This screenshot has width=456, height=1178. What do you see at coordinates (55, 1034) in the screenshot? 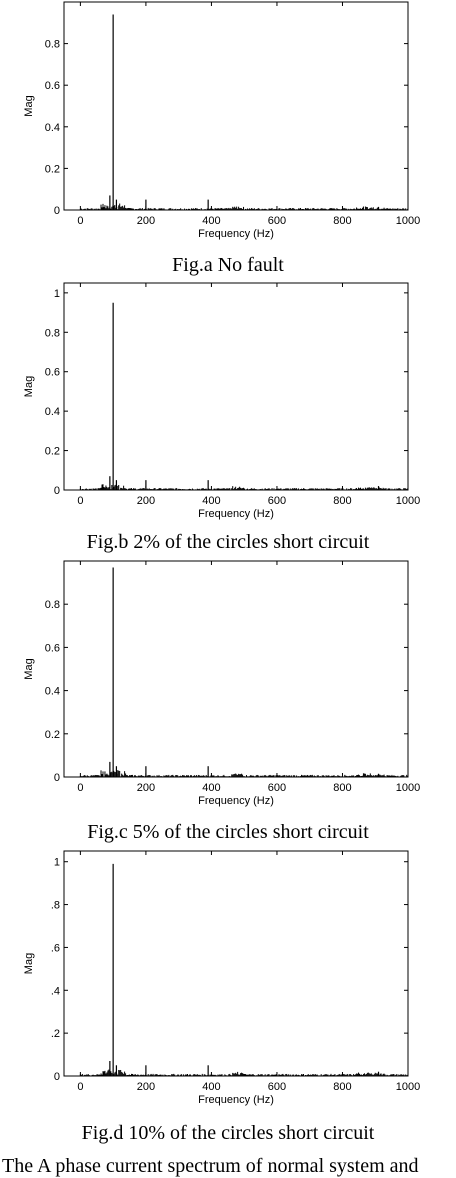
I see `y-tick-label: .2` at bounding box center [55, 1034].